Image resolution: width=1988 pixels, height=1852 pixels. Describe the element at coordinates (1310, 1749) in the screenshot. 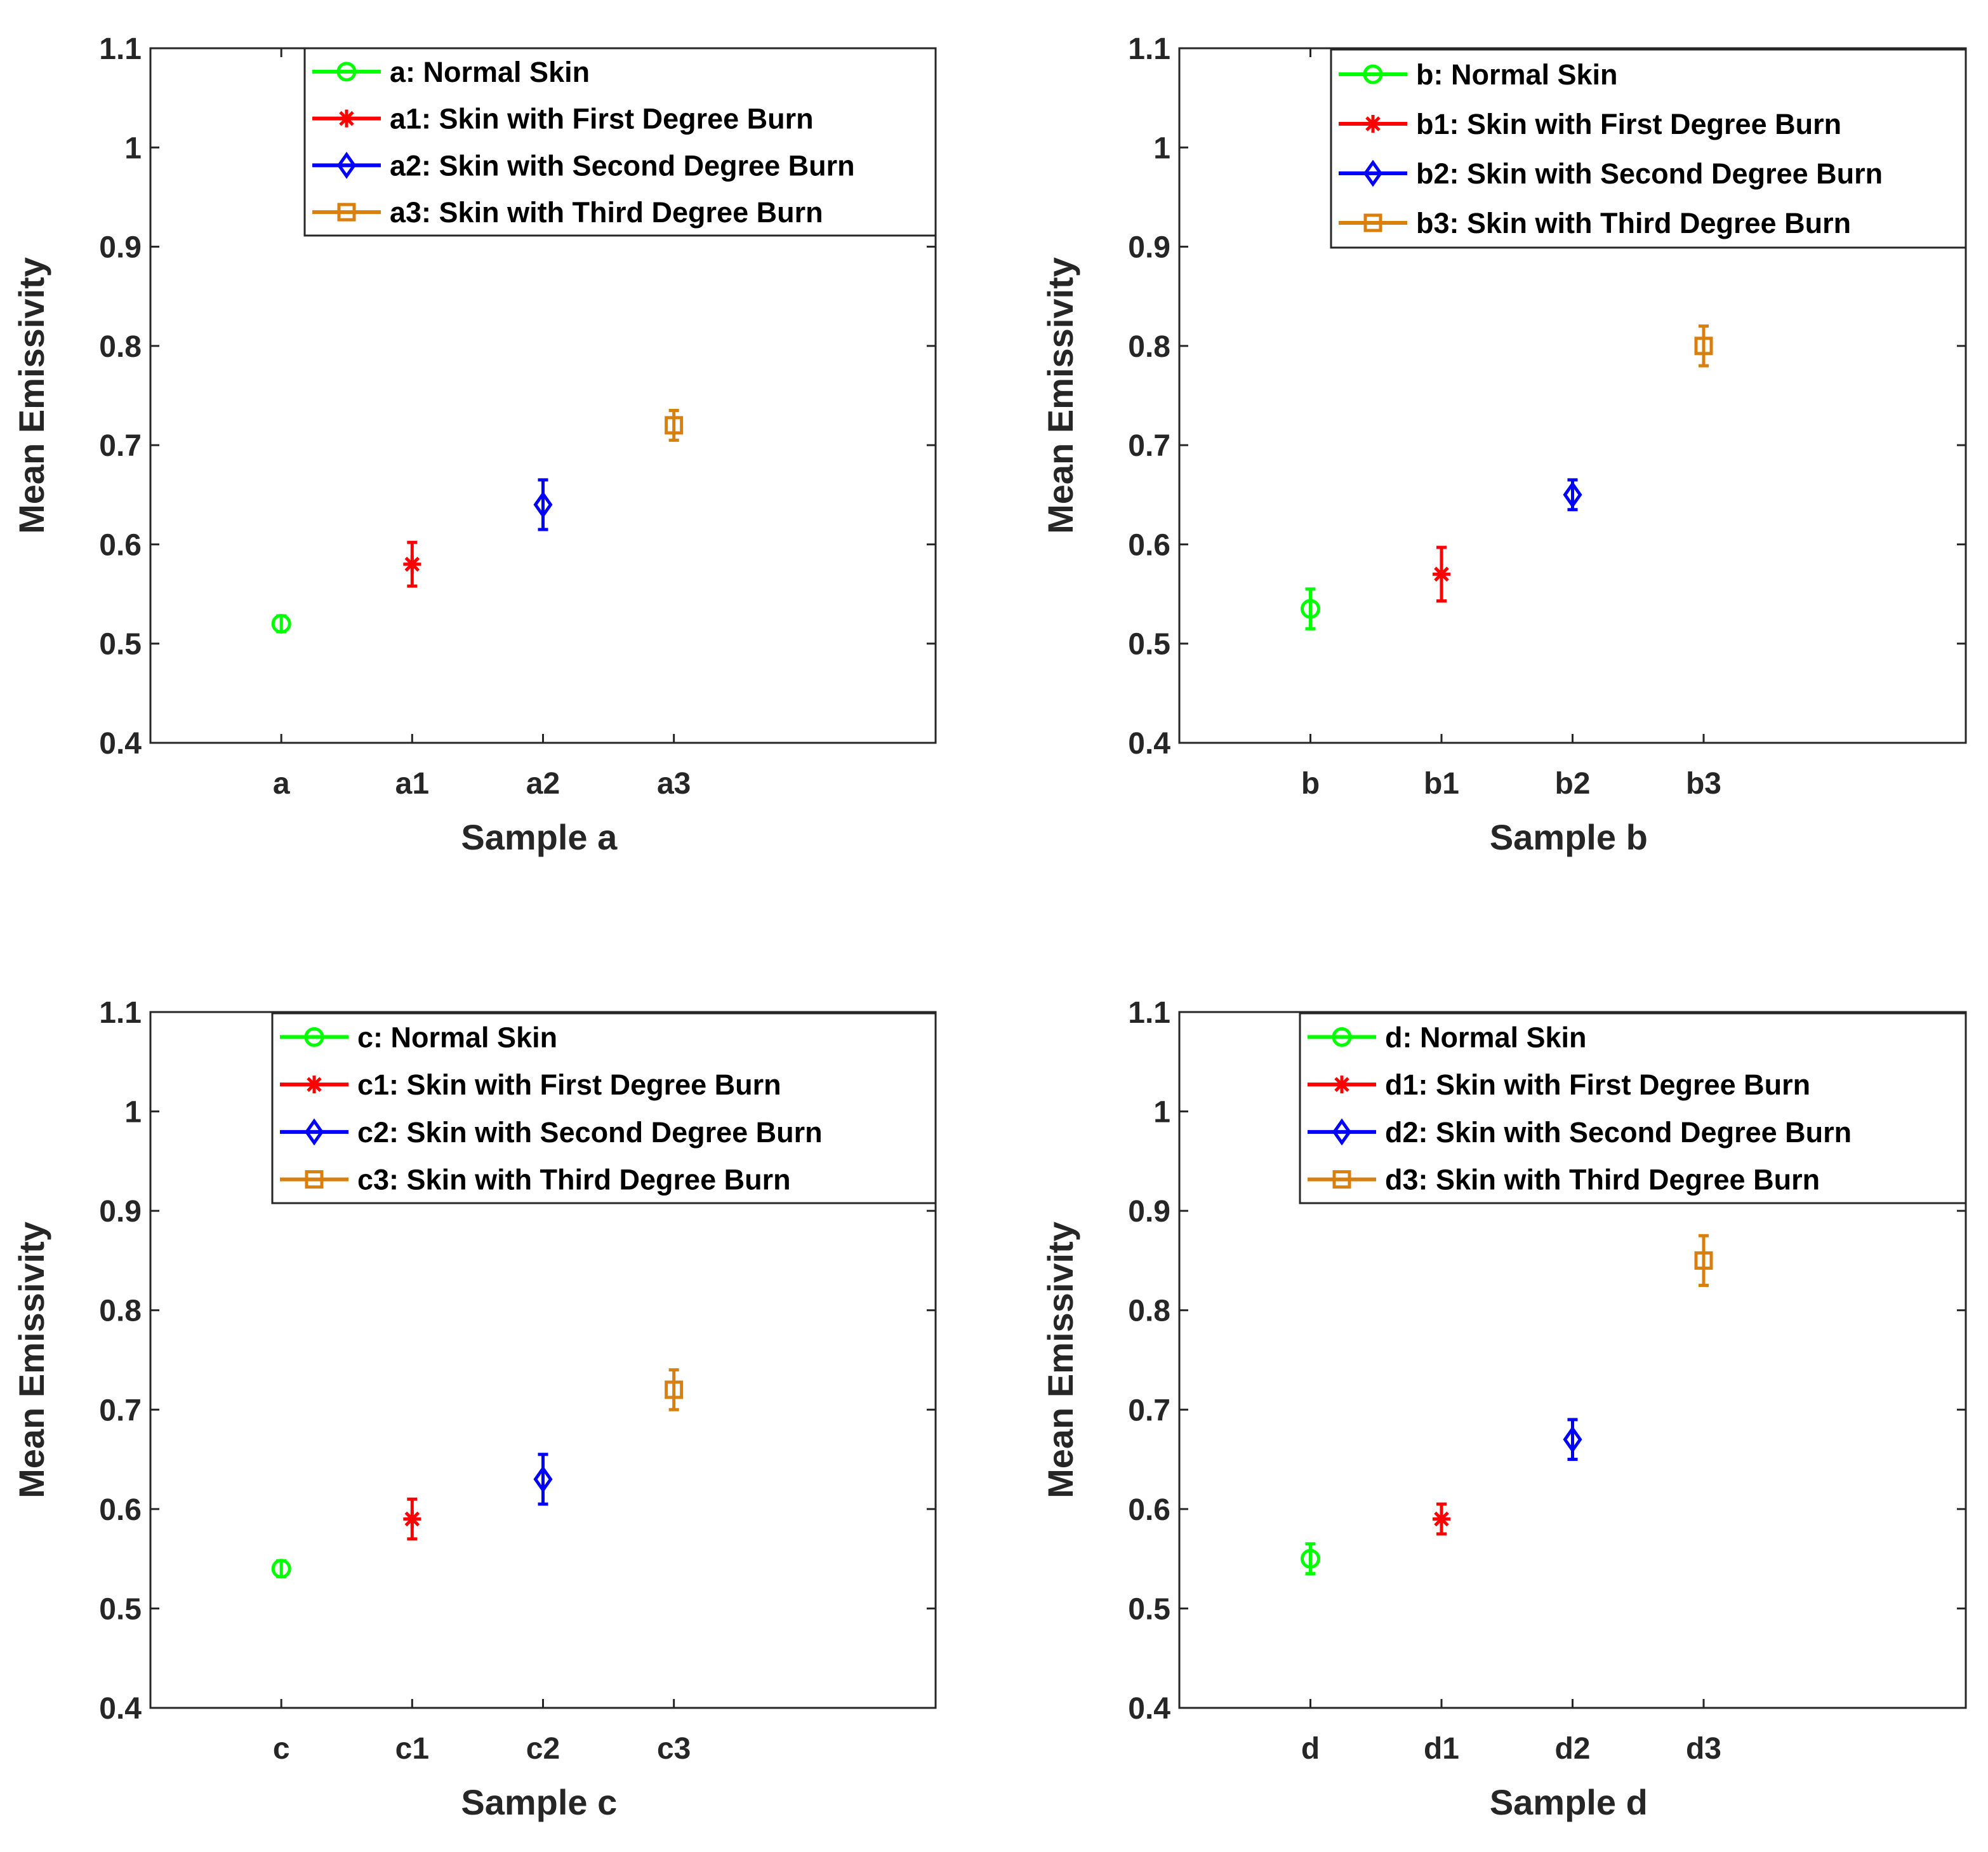

I see `x-tick-label: d` at that location.